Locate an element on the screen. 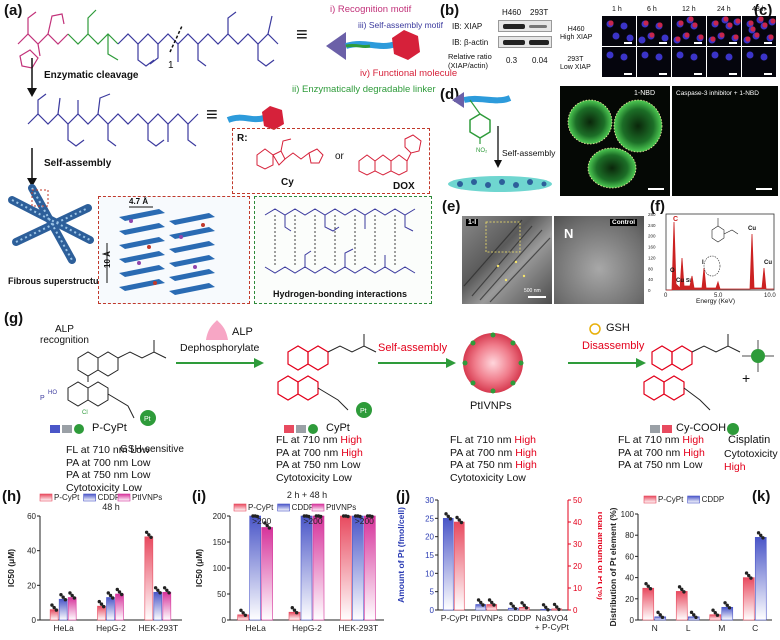 The width and height of the screenshot is (780, 640). compound-cypt: CyPt is located at coordinates (338, 428).